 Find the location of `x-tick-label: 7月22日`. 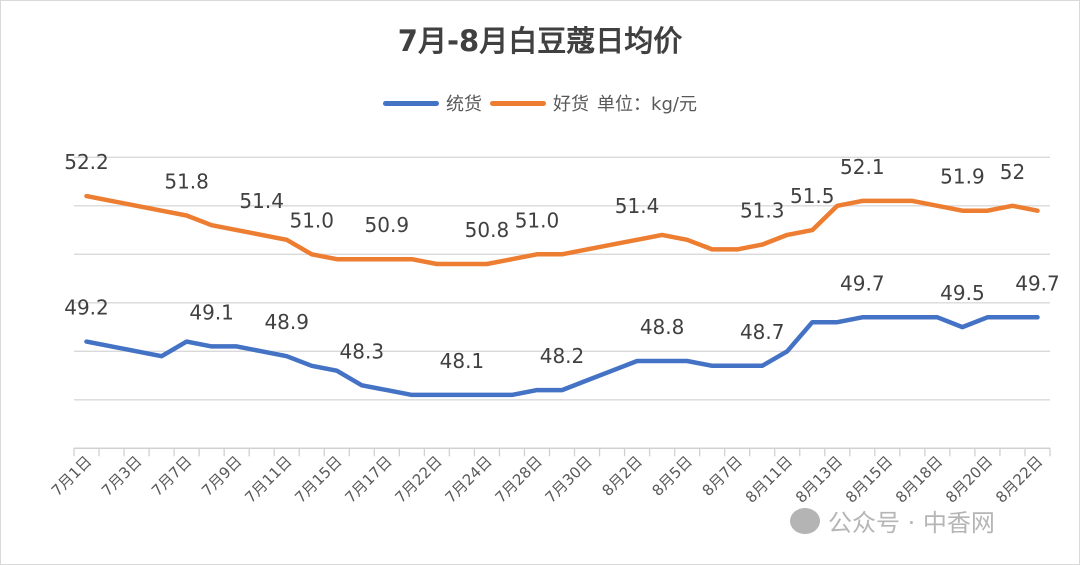

x-tick-label: 7月22日 is located at coordinates (419, 479).